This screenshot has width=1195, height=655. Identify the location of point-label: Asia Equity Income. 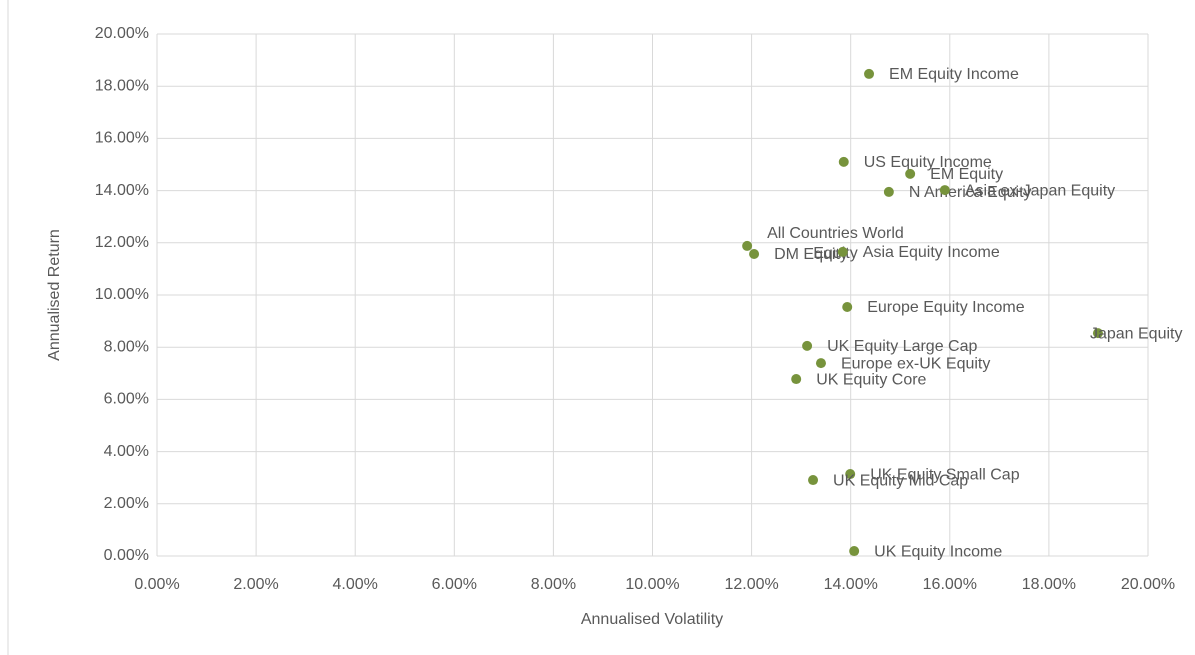
(931, 252).